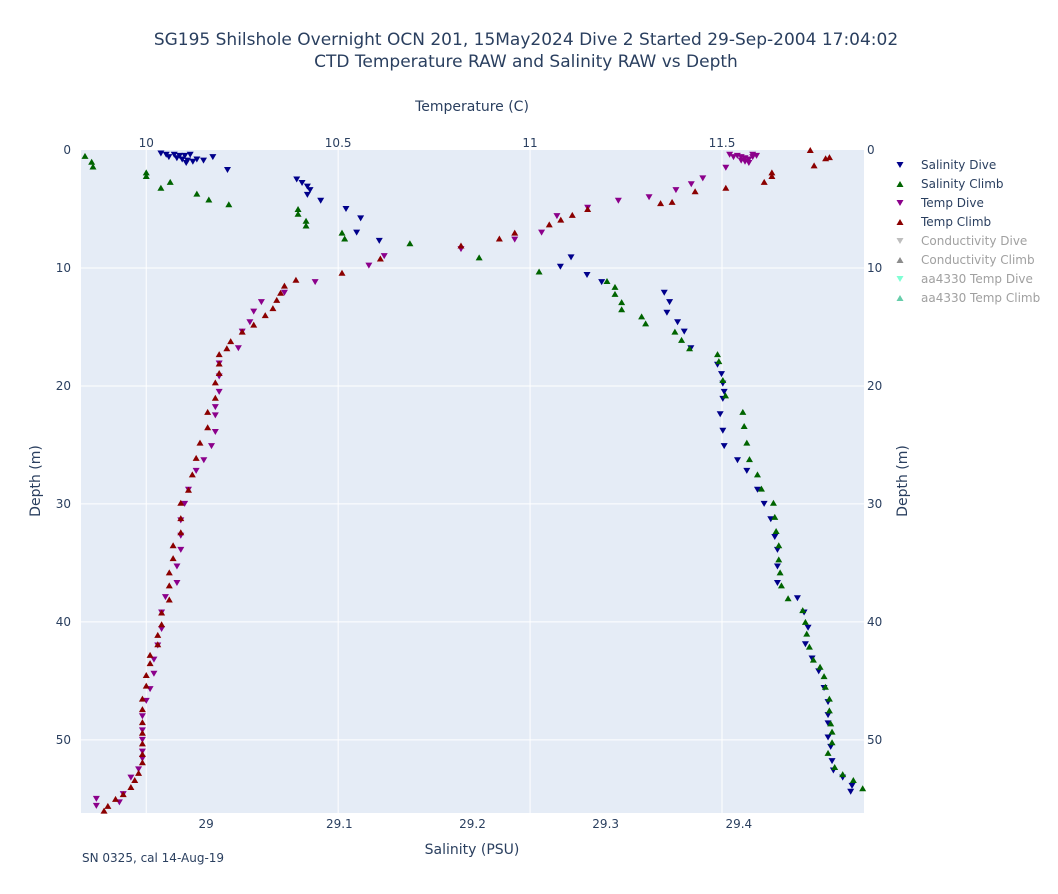 This screenshot has height=894, width=1058. What do you see at coordinates (874, 504) in the screenshot?
I see `right-y-tick-label: 30` at bounding box center [874, 504].